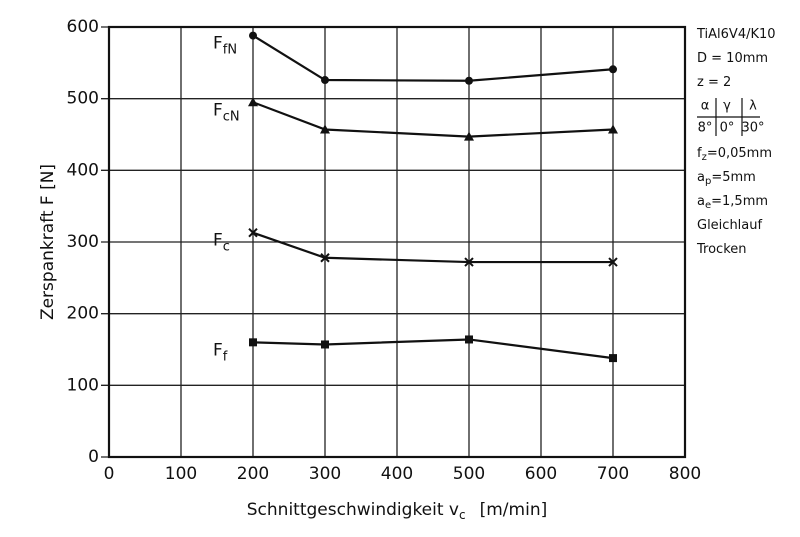 The height and width of the screenshot is (537, 800). I want to click on series-label: FcN, so click(226, 112).